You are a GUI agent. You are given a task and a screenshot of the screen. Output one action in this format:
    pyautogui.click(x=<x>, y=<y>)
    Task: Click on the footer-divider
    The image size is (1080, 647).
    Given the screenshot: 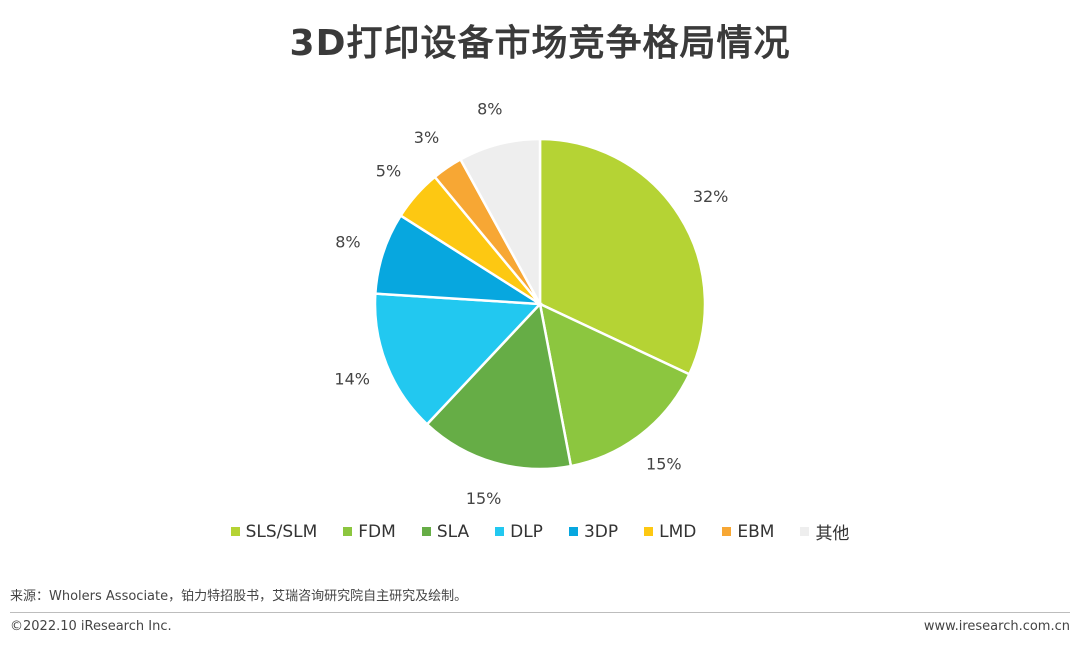 What is the action you would take?
    pyautogui.click(x=540, y=612)
    